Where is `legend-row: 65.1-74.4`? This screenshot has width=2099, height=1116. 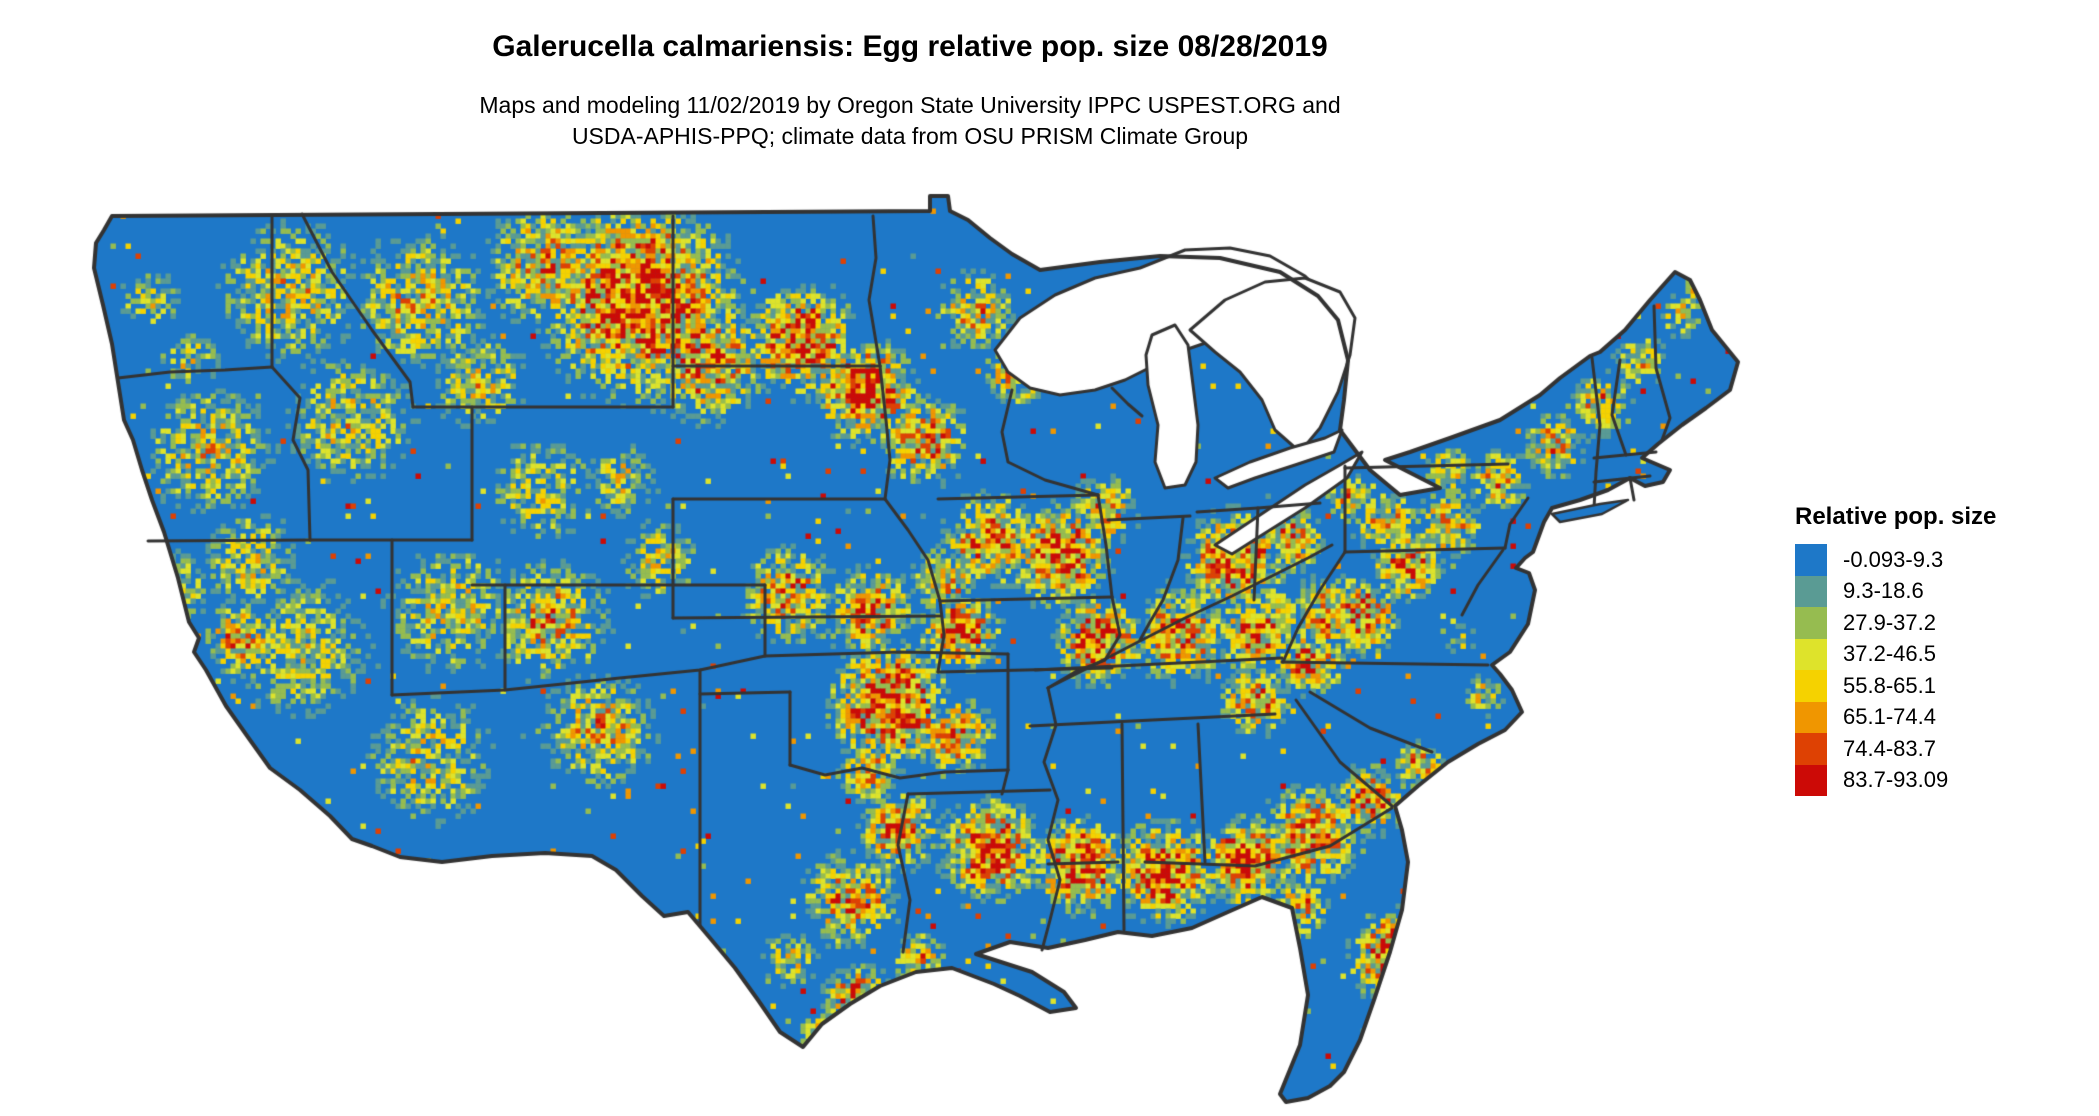 legend-row: 65.1-74.4 is located at coordinates (1945, 717).